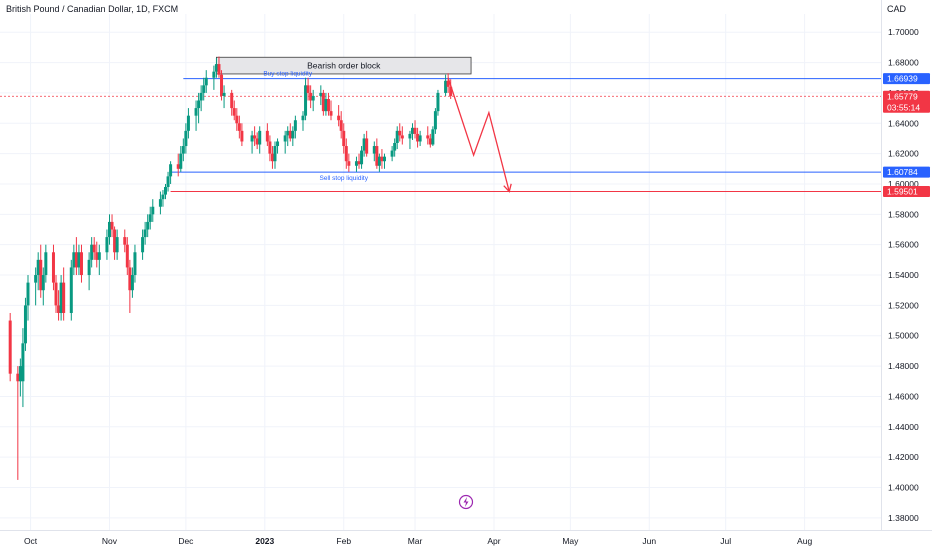 This screenshot has width=932, height=550. Describe the element at coordinates (903, 488) in the screenshot. I see `y-tick-label: 1.40000` at that location.